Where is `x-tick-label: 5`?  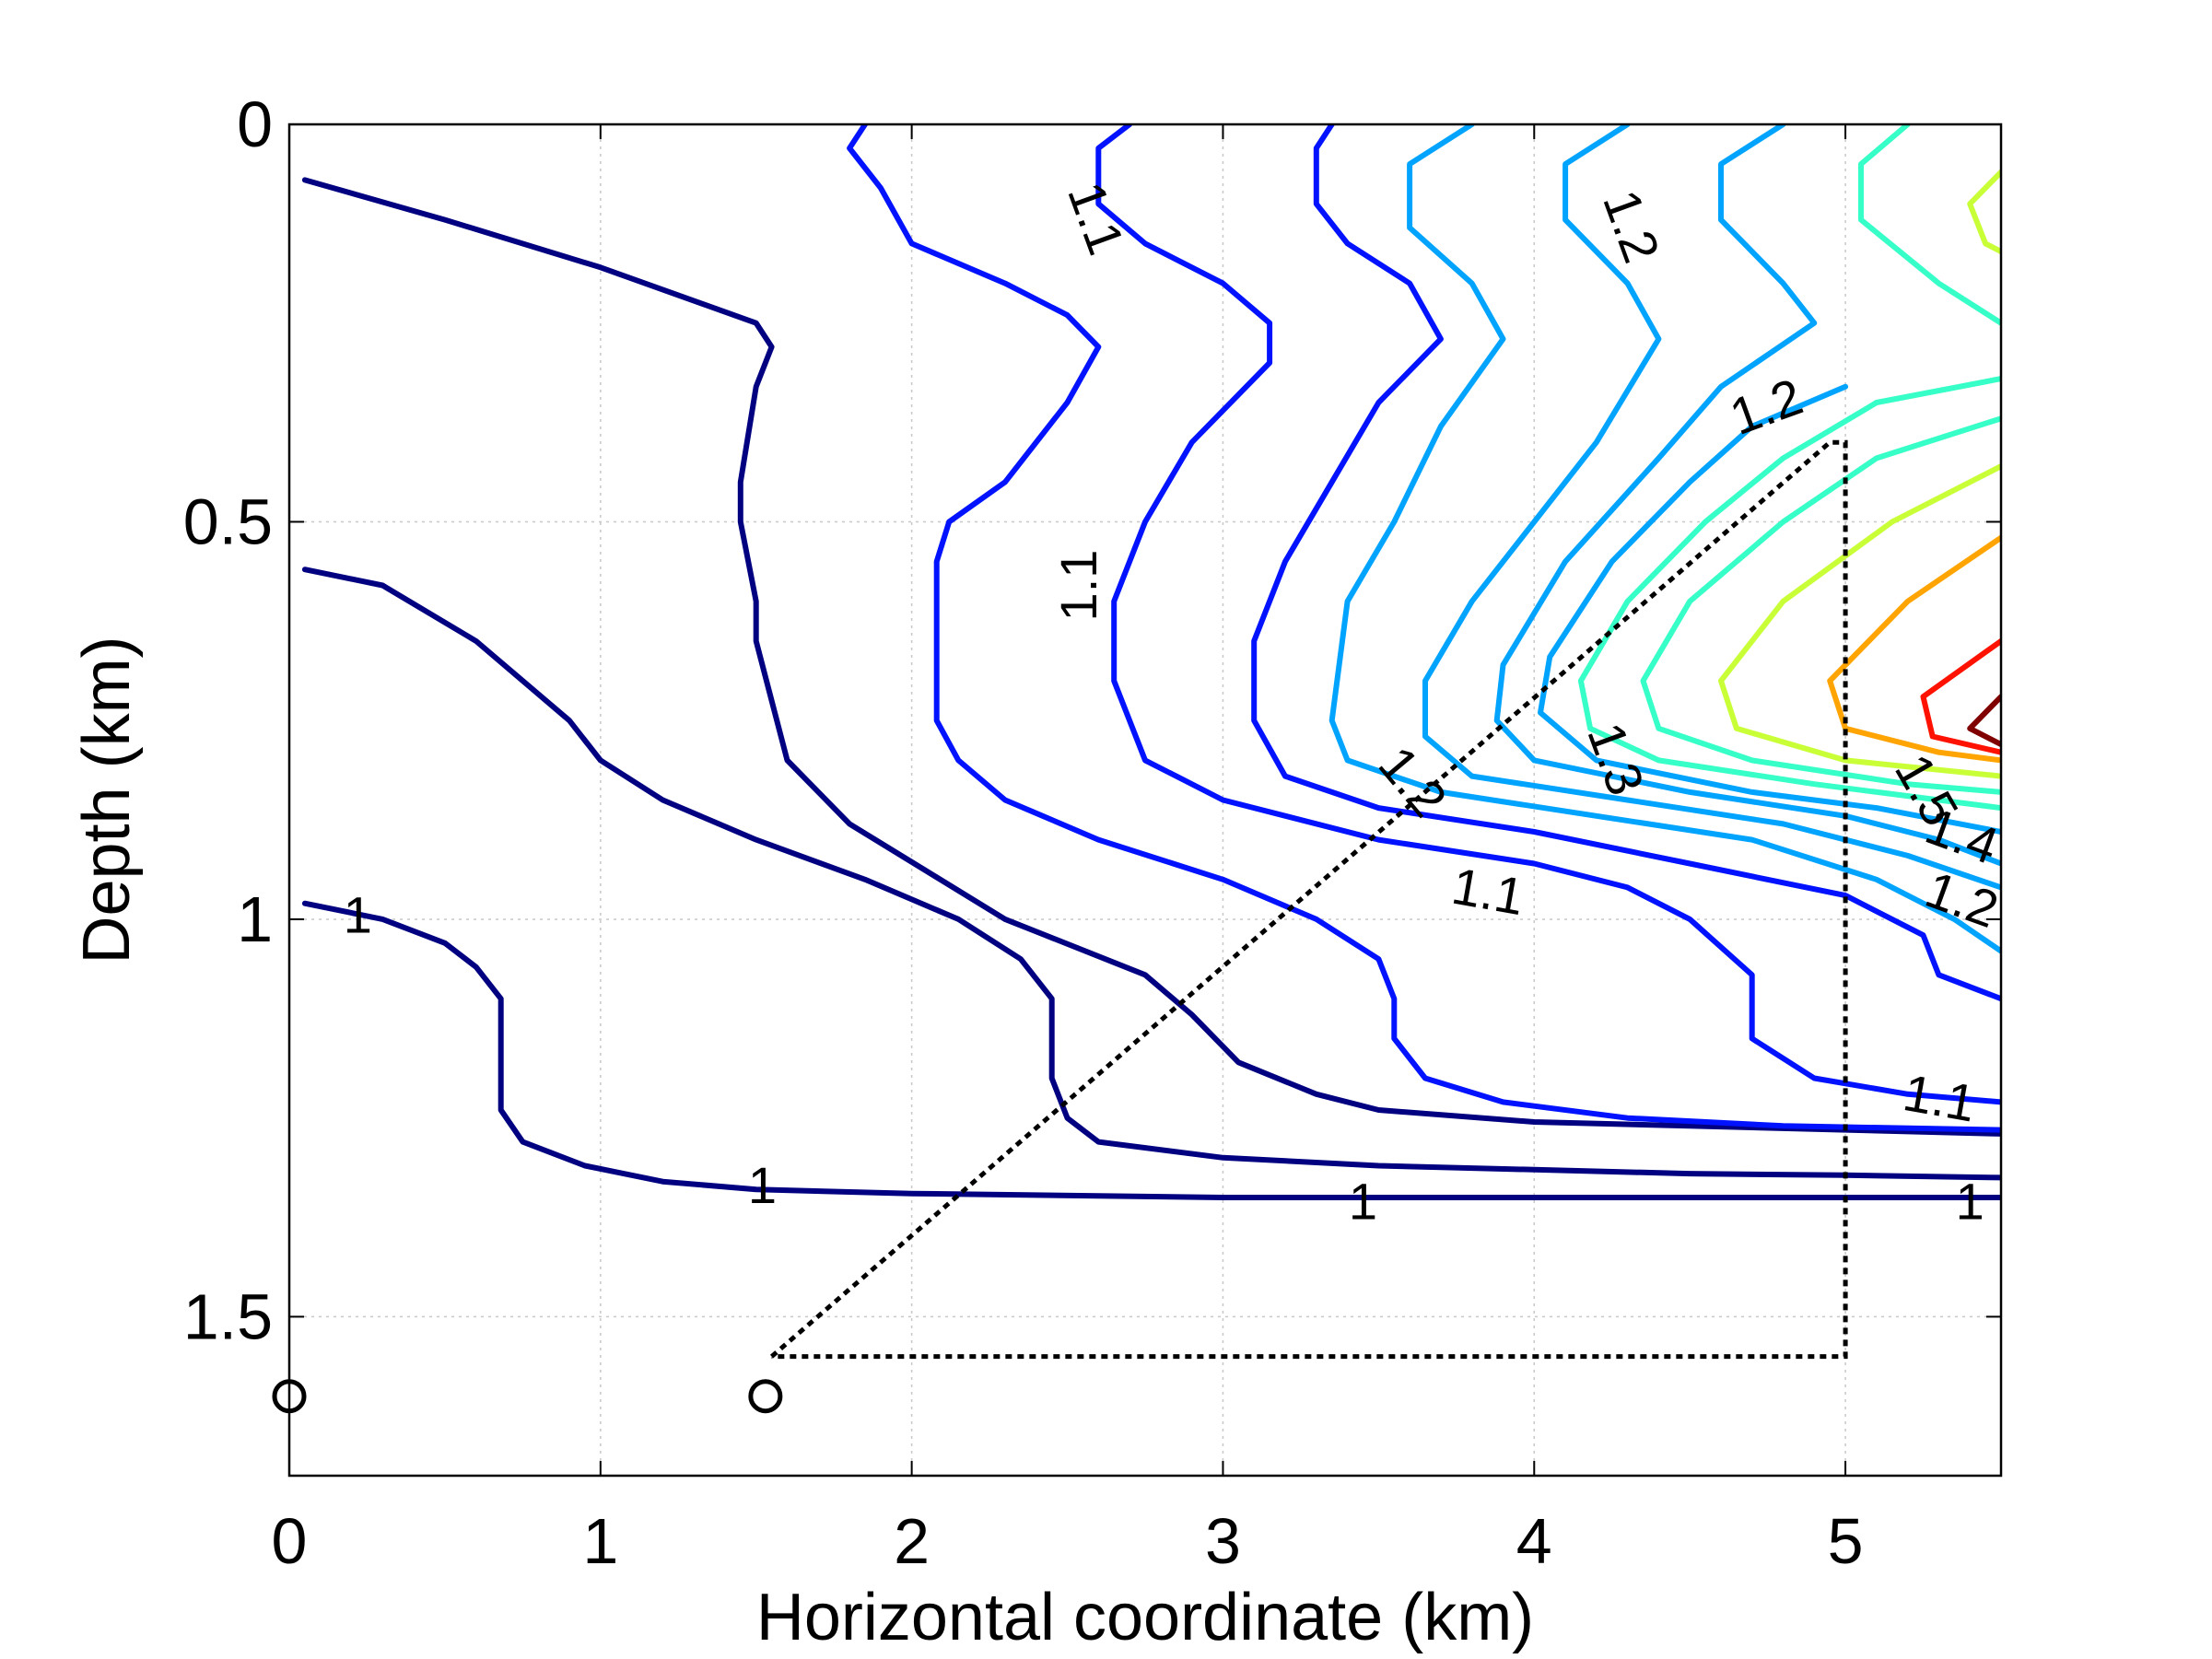
x-tick-label: 5 is located at coordinates (1846, 1541).